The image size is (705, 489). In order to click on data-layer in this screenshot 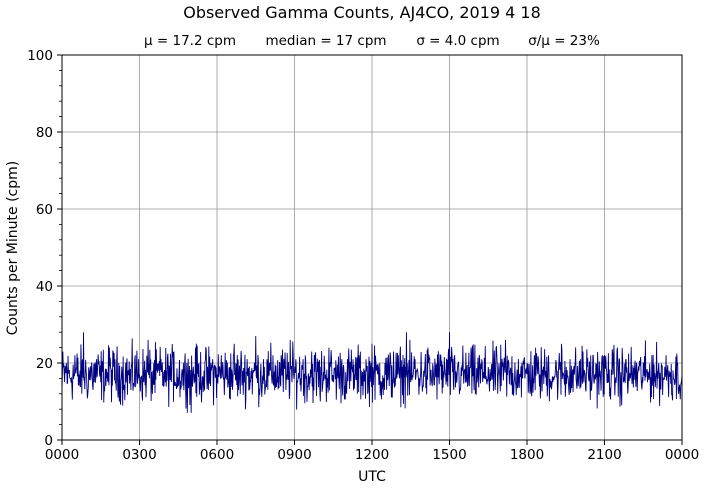, I will do `click(372, 373)`.